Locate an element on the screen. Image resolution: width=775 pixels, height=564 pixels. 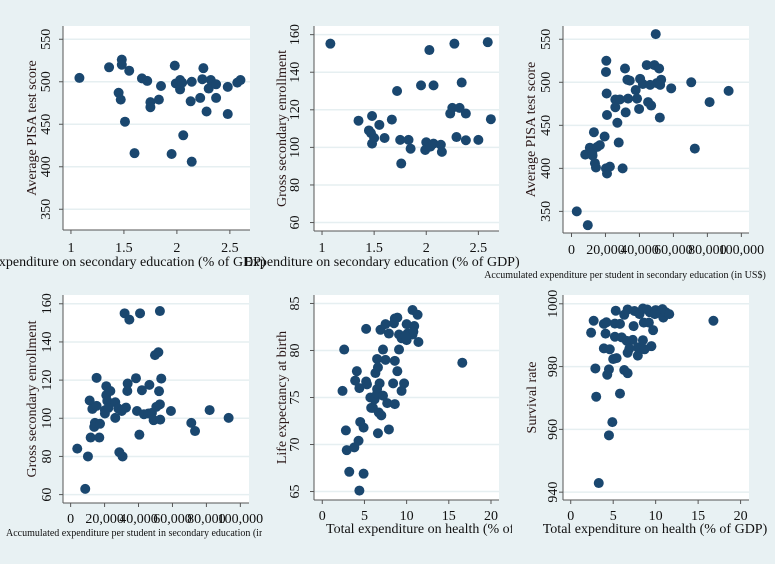
y-tick-label: 75 is located at coordinates (295, 398).